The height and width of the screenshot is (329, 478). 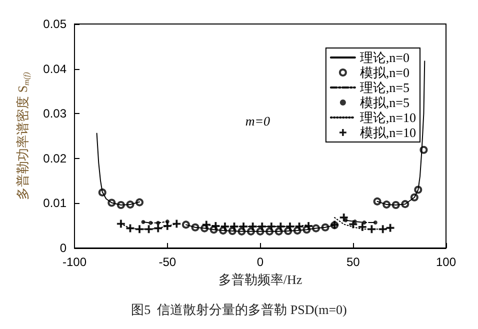 I want to click on legend-label: 理论,n=5, so click(x=385, y=87).